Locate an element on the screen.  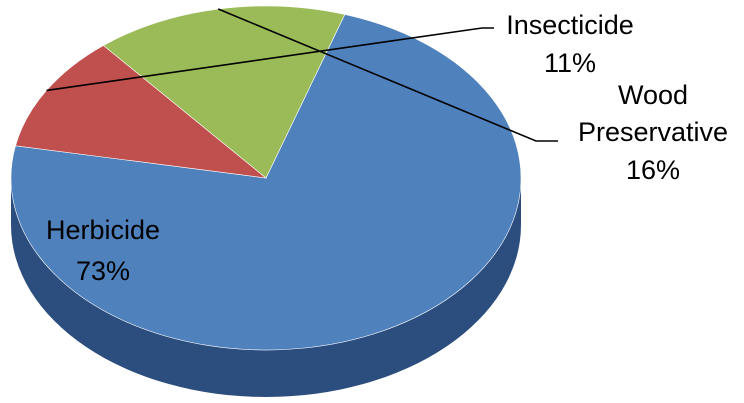
slice-label-herbicide: Herbicide is located at coordinates (103, 230).